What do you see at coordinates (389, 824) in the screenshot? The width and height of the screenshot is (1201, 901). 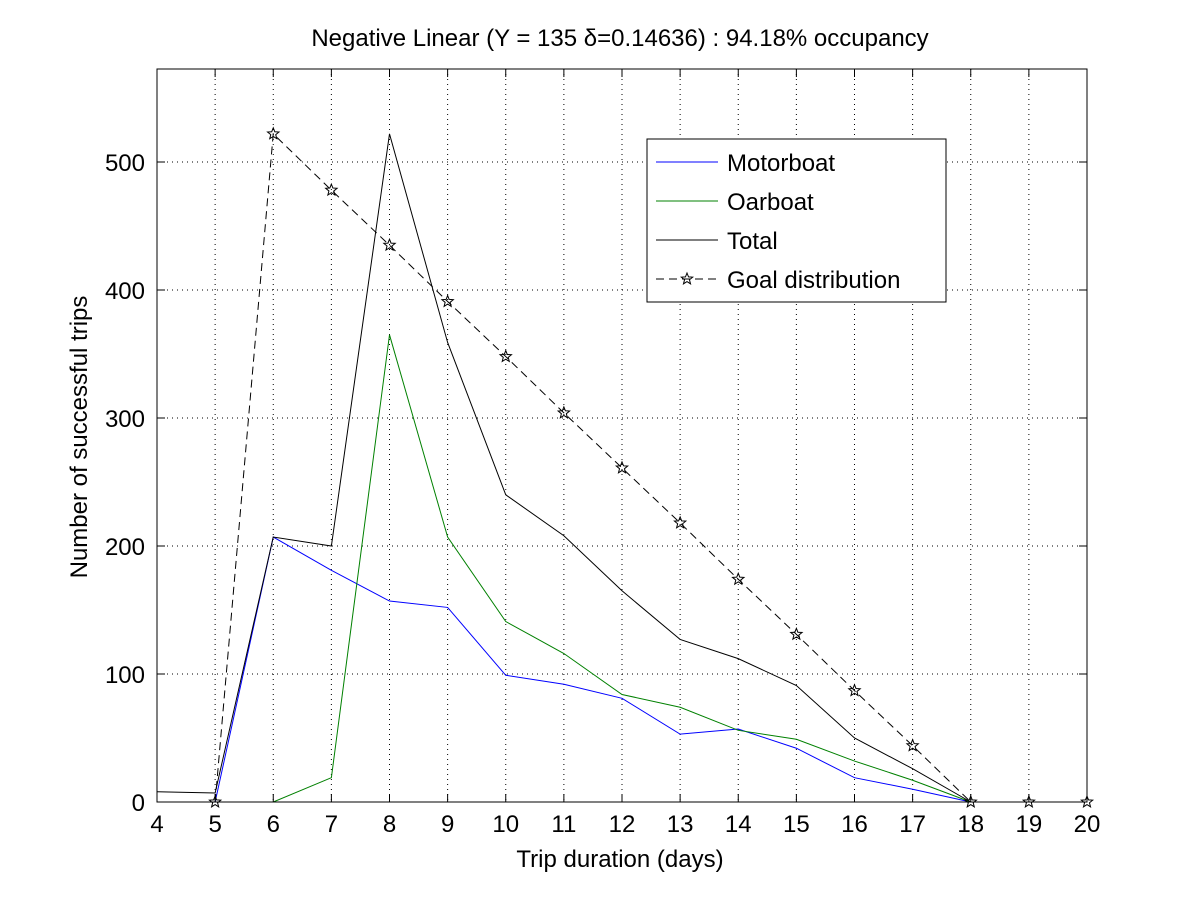 I see `x-tick-label: 8` at bounding box center [389, 824].